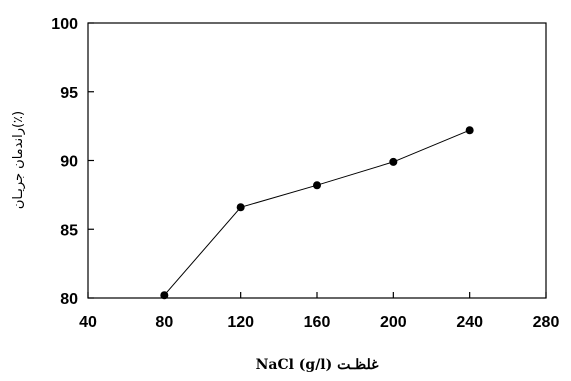 Image resolution: width=571 pixels, height=381 pixels. Describe the element at coordinates (69, 93) in the screenshot. I see `y-tick-label: 95` at that location.